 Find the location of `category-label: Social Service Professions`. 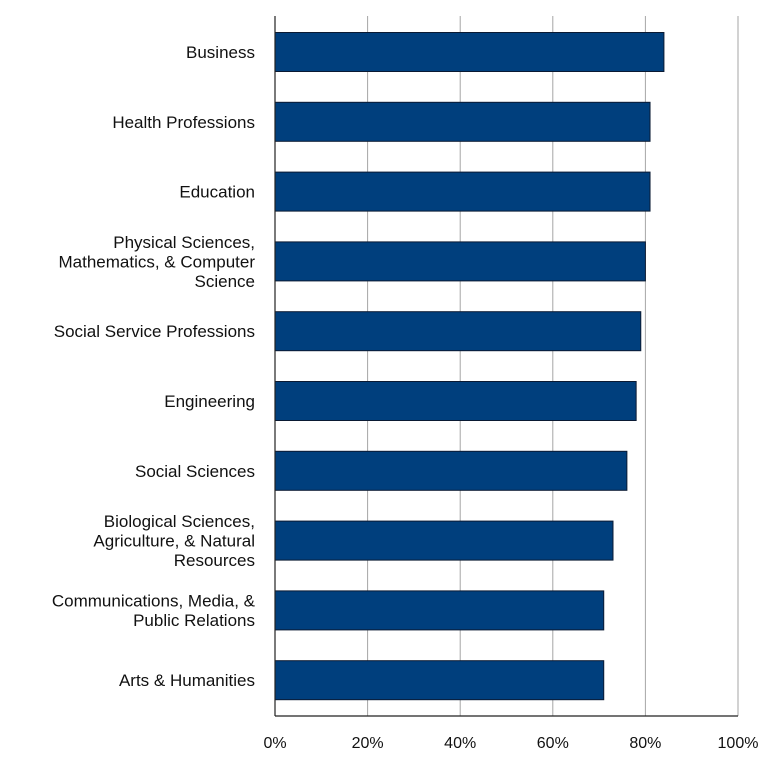

category-label: Social Service Professions is located at coordinates (154, 331).